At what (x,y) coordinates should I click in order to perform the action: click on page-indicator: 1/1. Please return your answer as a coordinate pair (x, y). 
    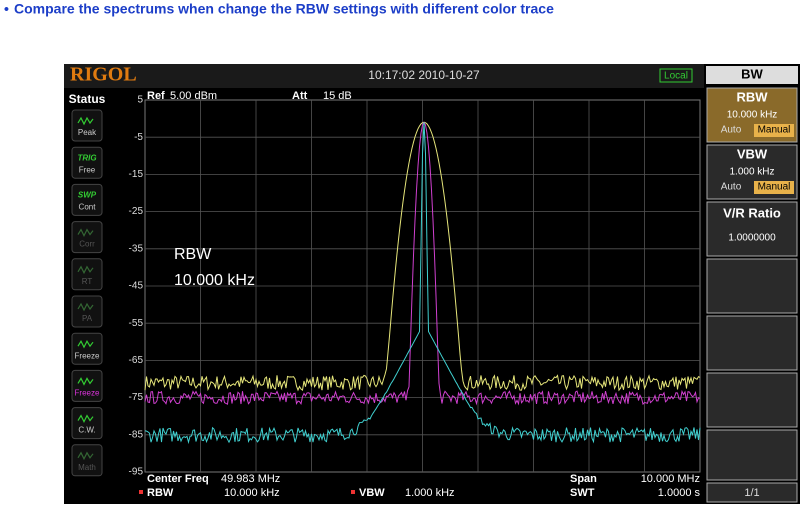
    Looking at the image, I should click on (751, 493).